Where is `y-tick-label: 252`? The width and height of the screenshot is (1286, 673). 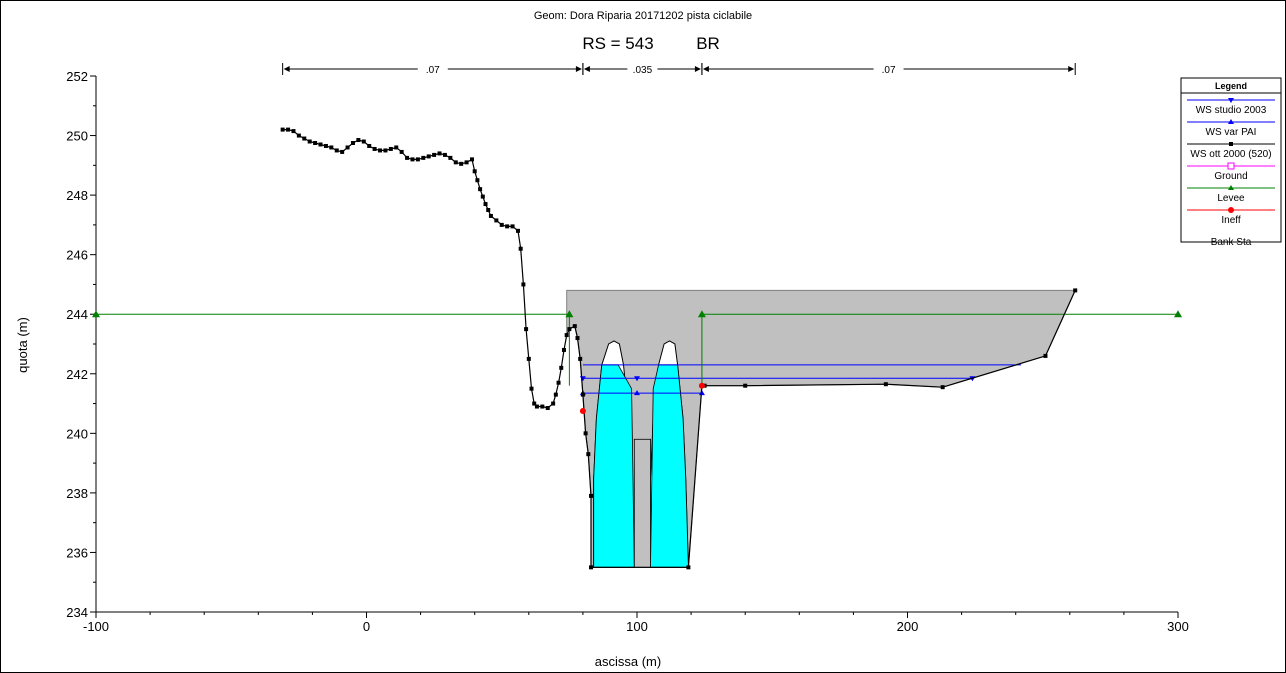 y-tick-label: 252 is located at coordinates (77, 76).